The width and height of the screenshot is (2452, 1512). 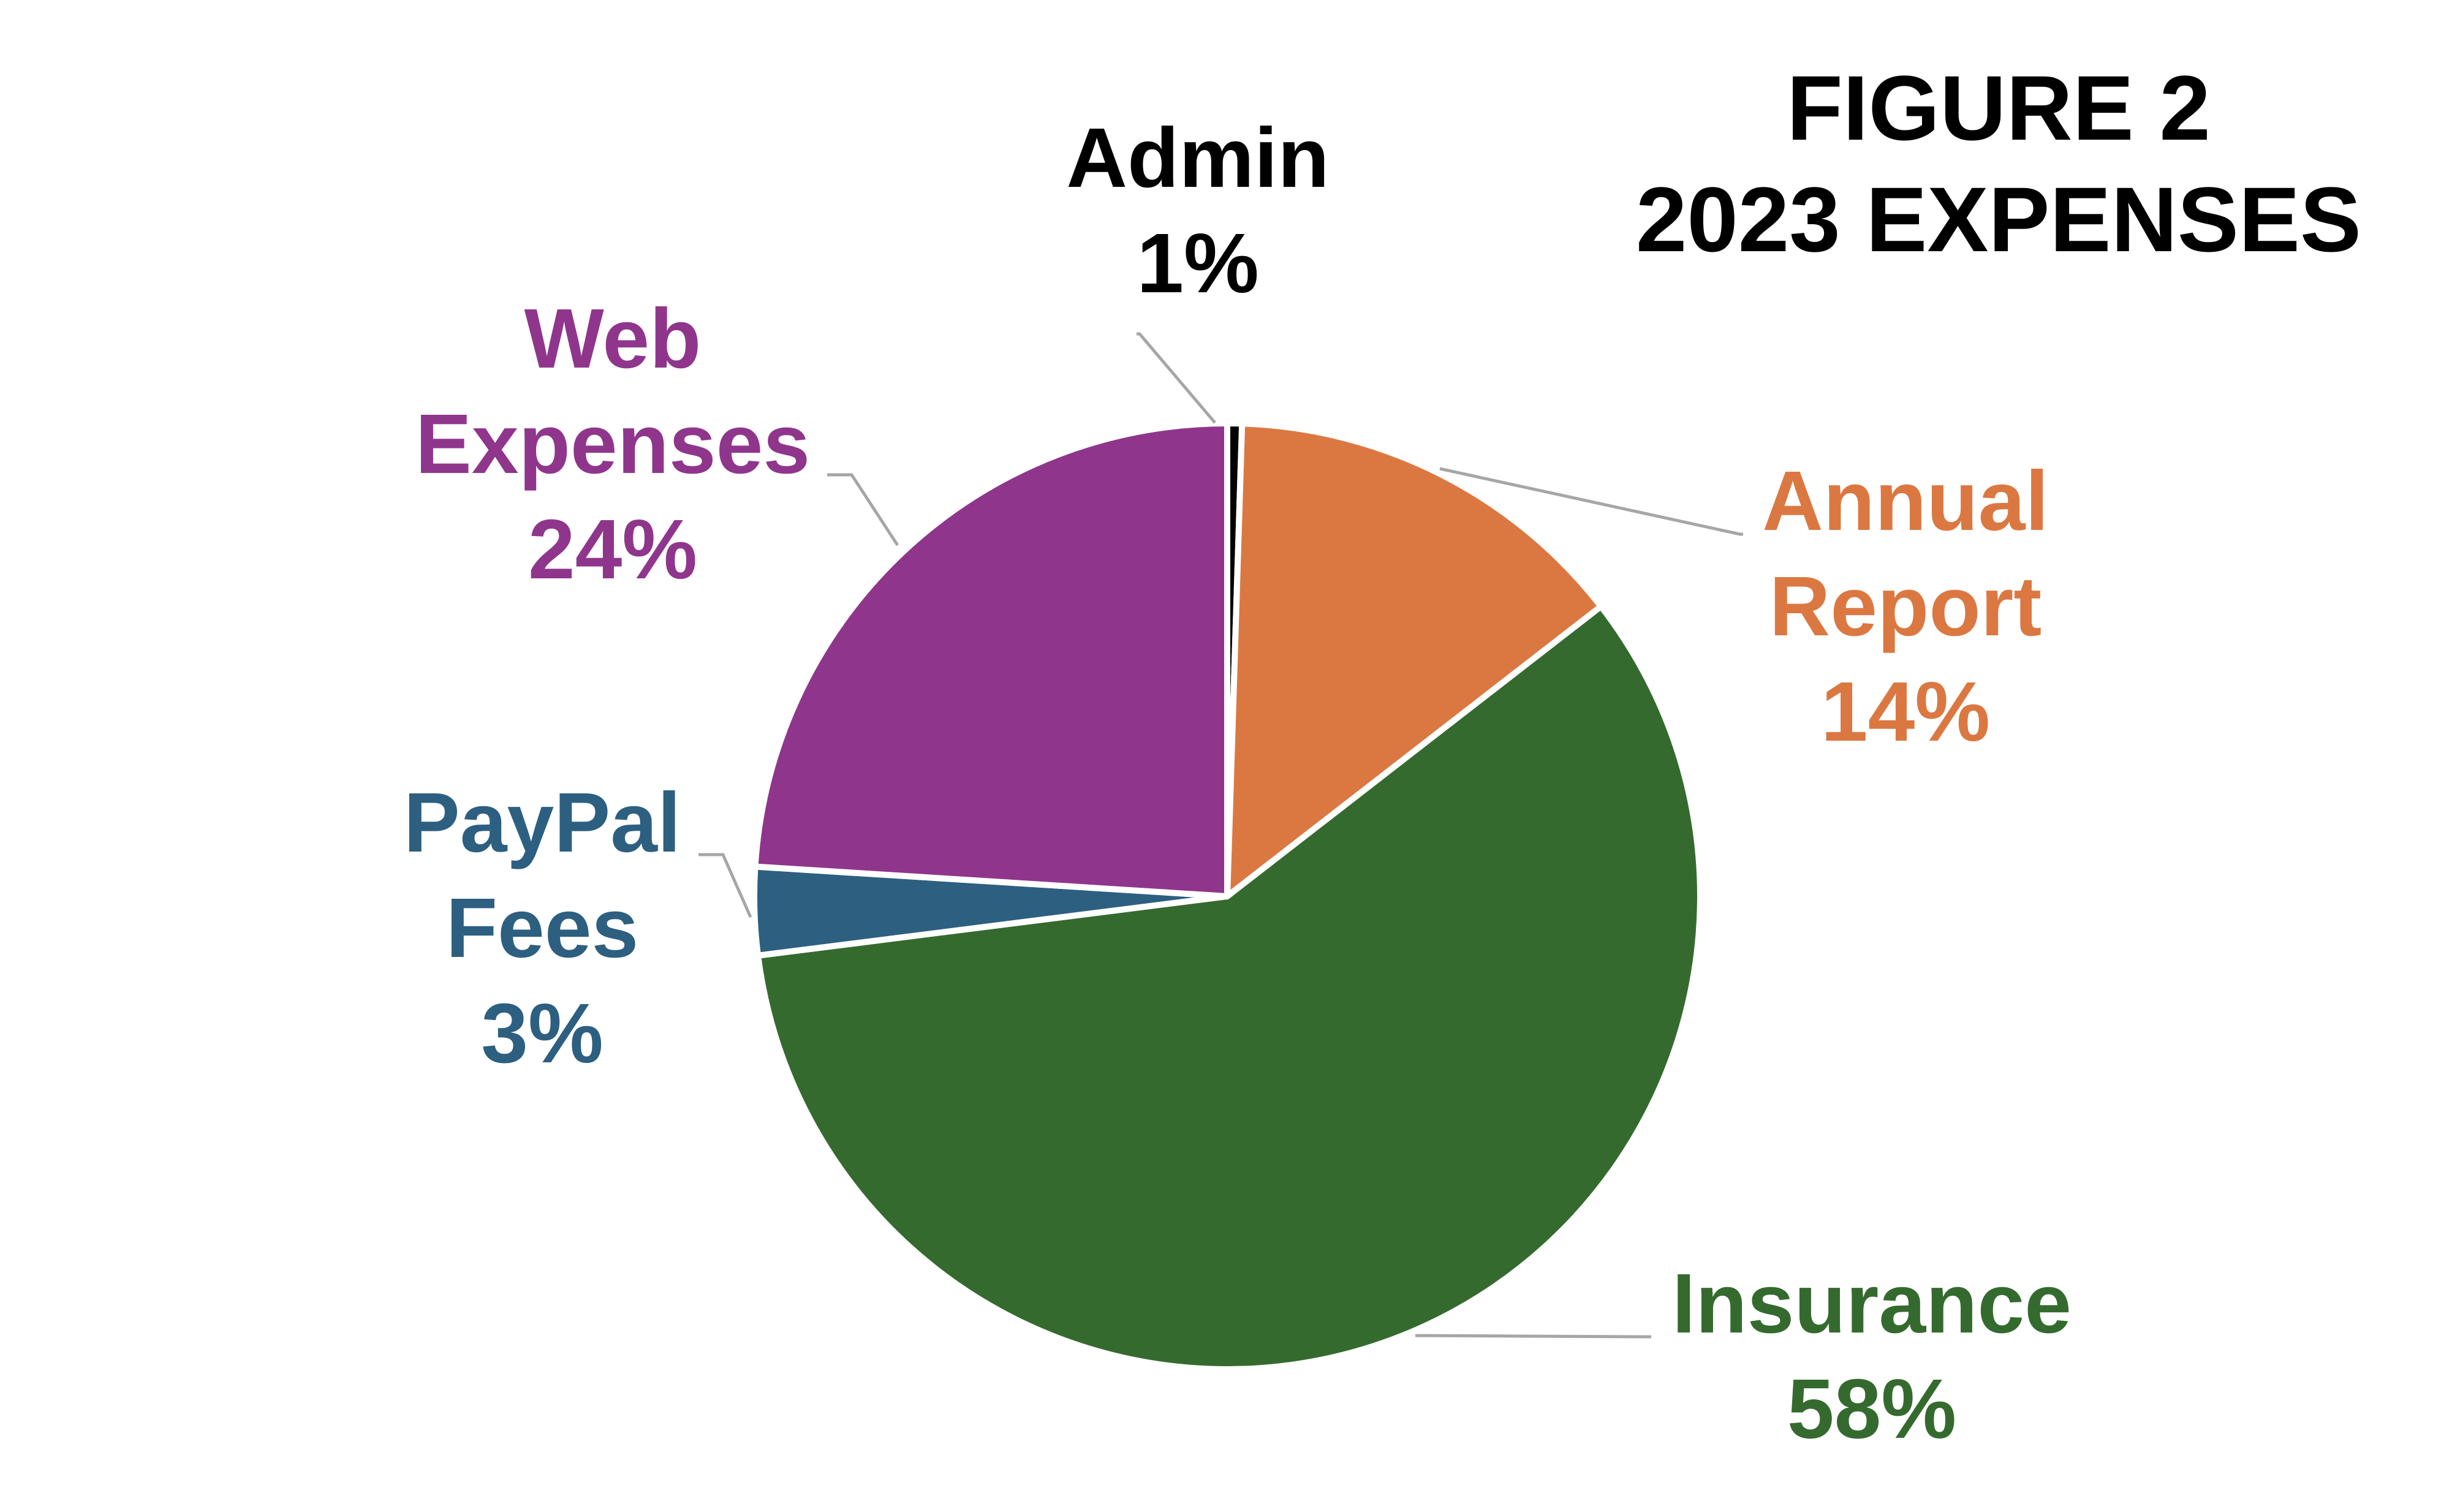 What do you see at coordinates (1872, 1357) in the screenshot?
I see `data-label: Insurance 58%` at bounding box center [1872, 1357].